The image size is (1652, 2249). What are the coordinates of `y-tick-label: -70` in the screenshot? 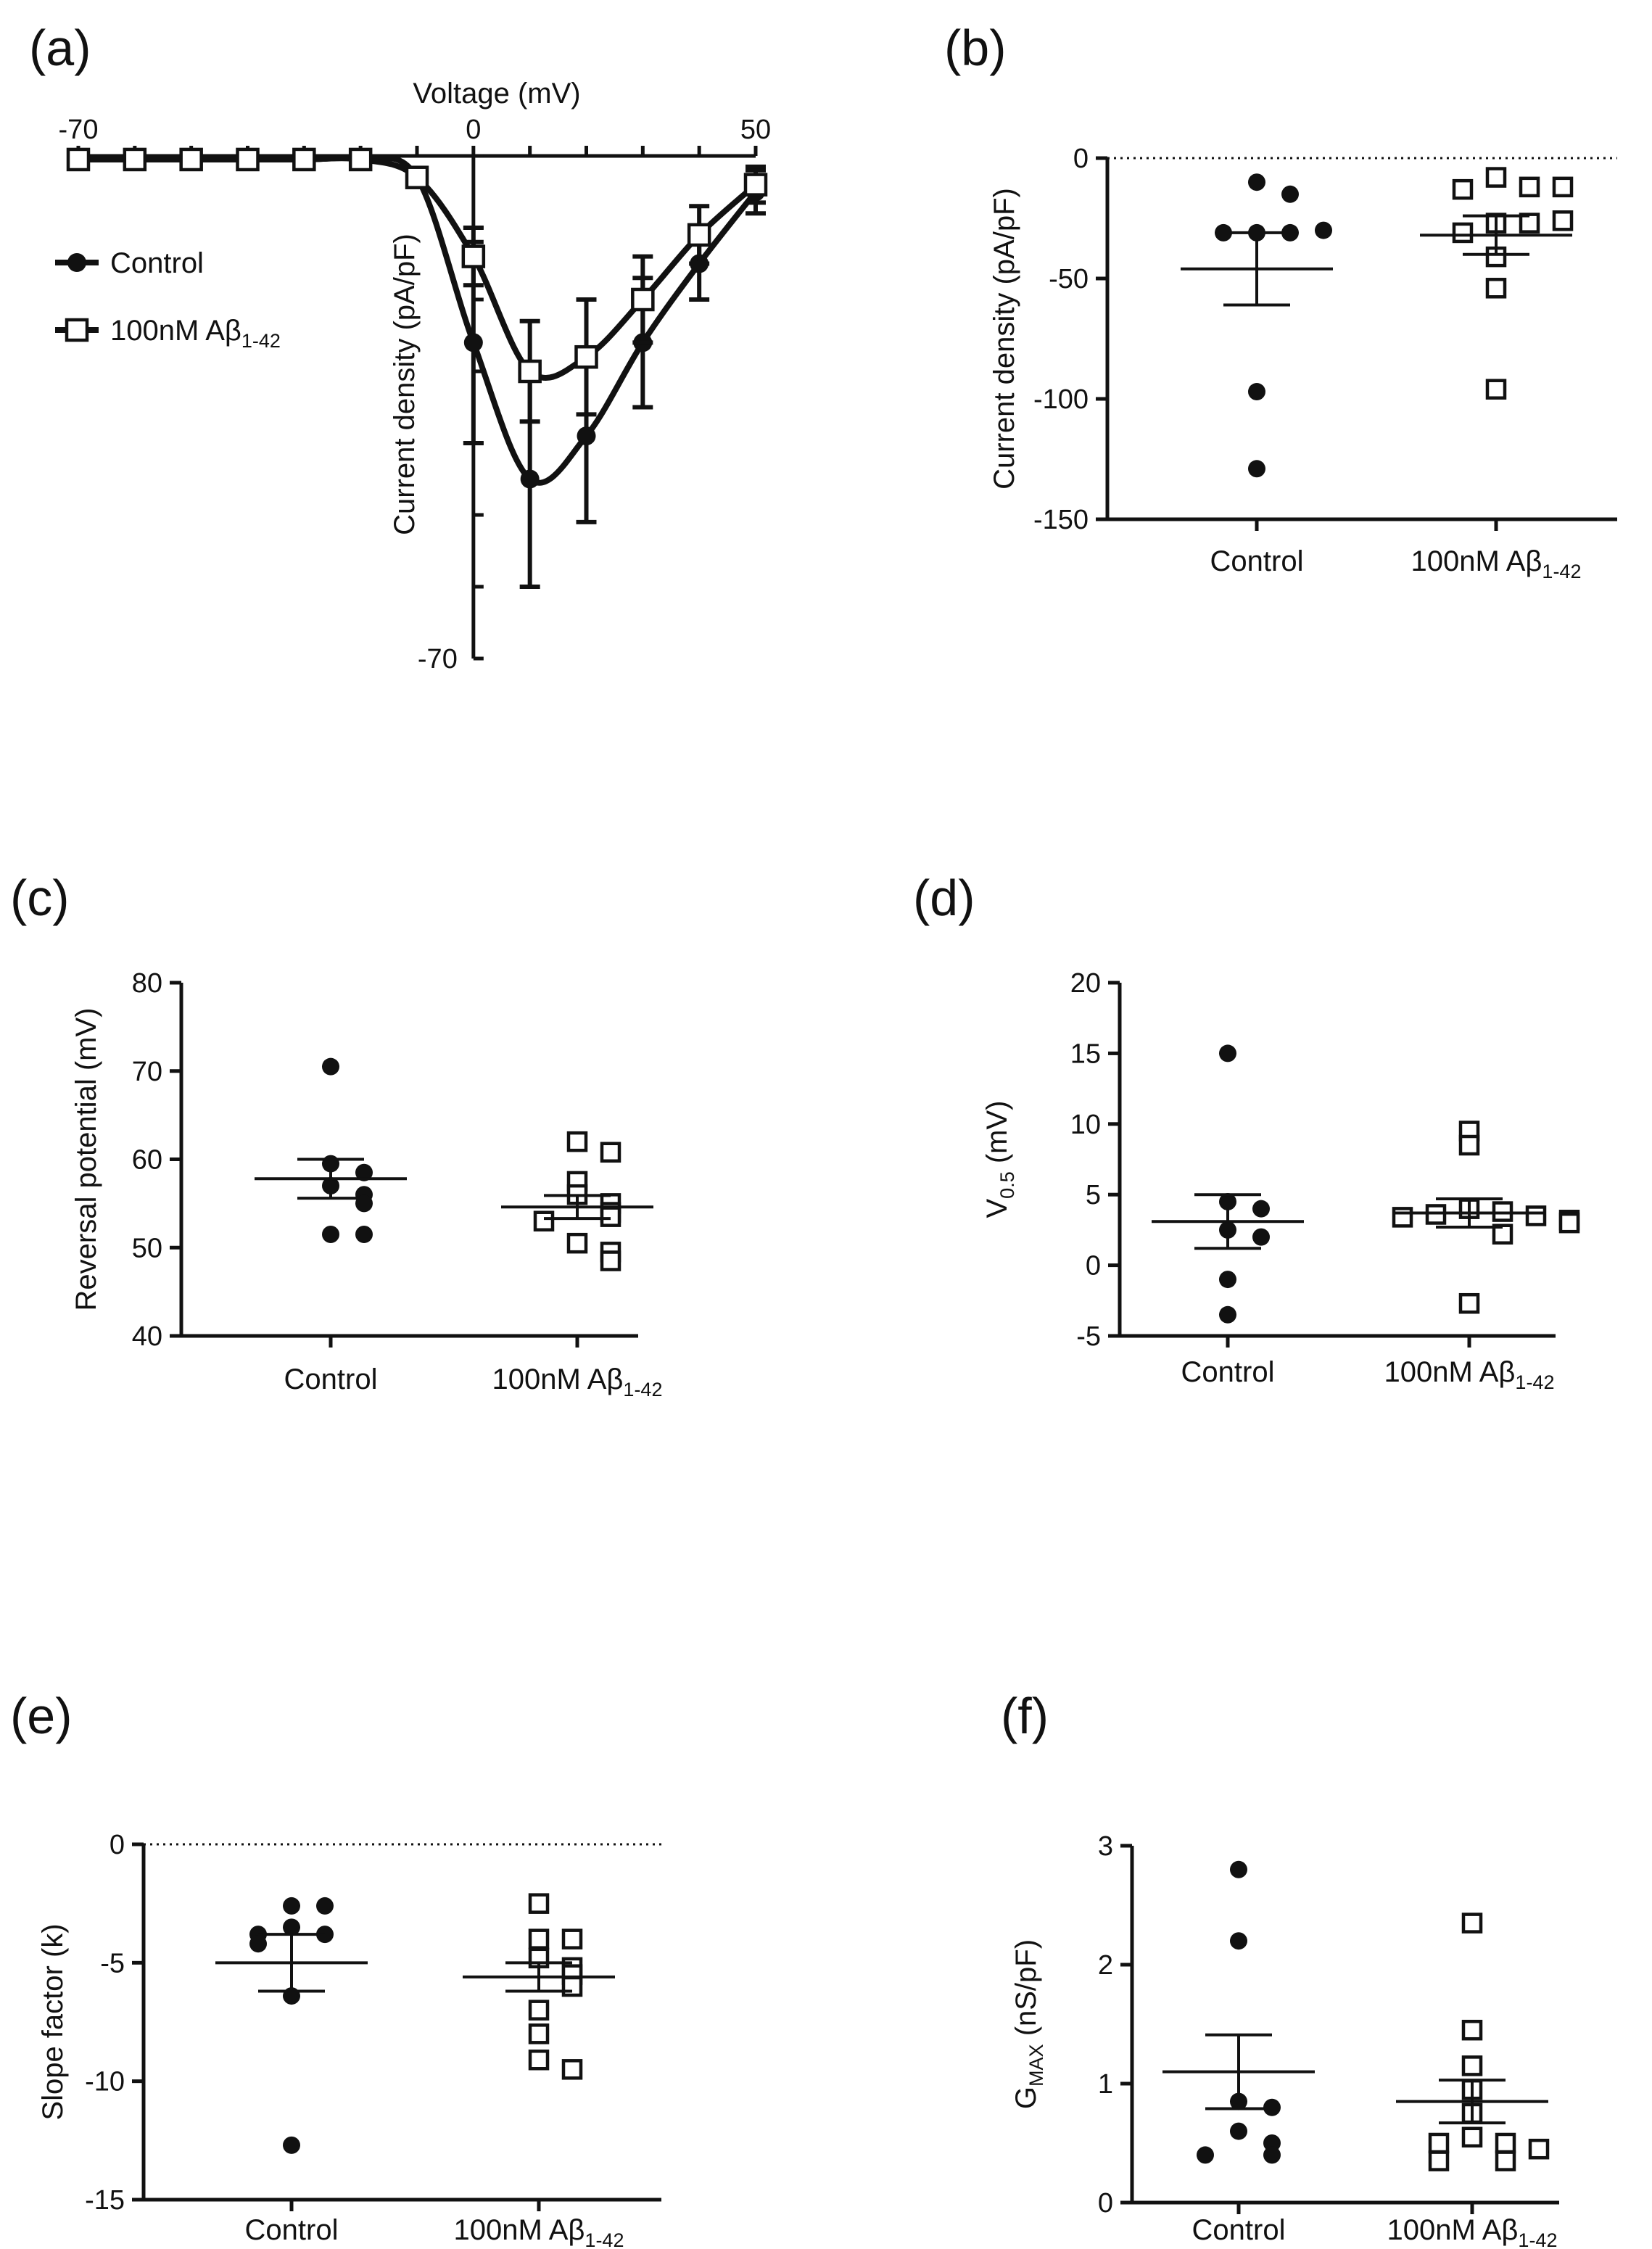 It's located at (438, 659).